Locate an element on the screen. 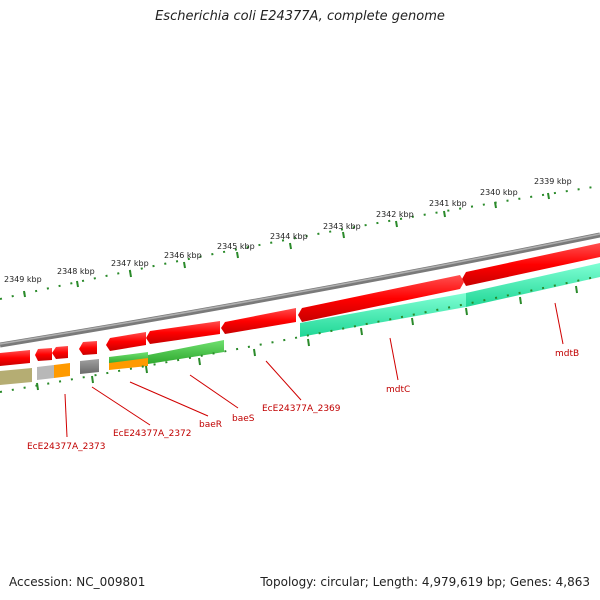  accession-text: Accession: NC_009801 is located at coordinates (77, 582).